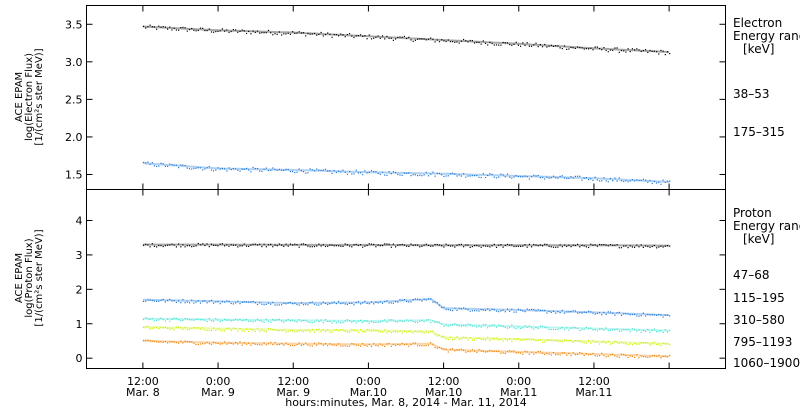  Describe the element at coordinates (218, 381) in the screenshot. I see `x-tick-label: 0:00` at that location.